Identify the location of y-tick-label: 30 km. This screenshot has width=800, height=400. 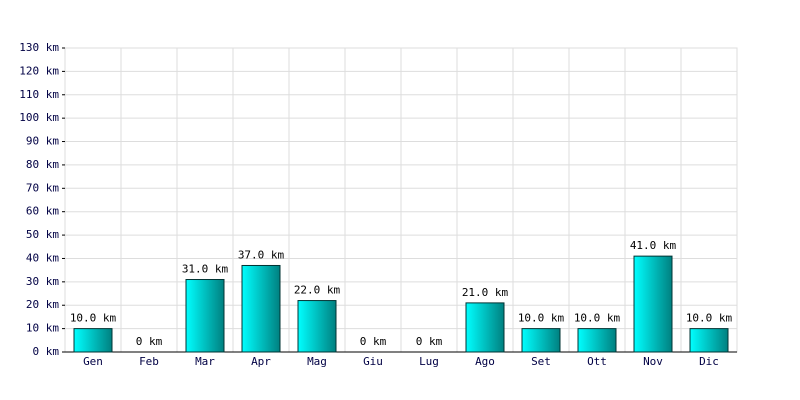
(42, 281).